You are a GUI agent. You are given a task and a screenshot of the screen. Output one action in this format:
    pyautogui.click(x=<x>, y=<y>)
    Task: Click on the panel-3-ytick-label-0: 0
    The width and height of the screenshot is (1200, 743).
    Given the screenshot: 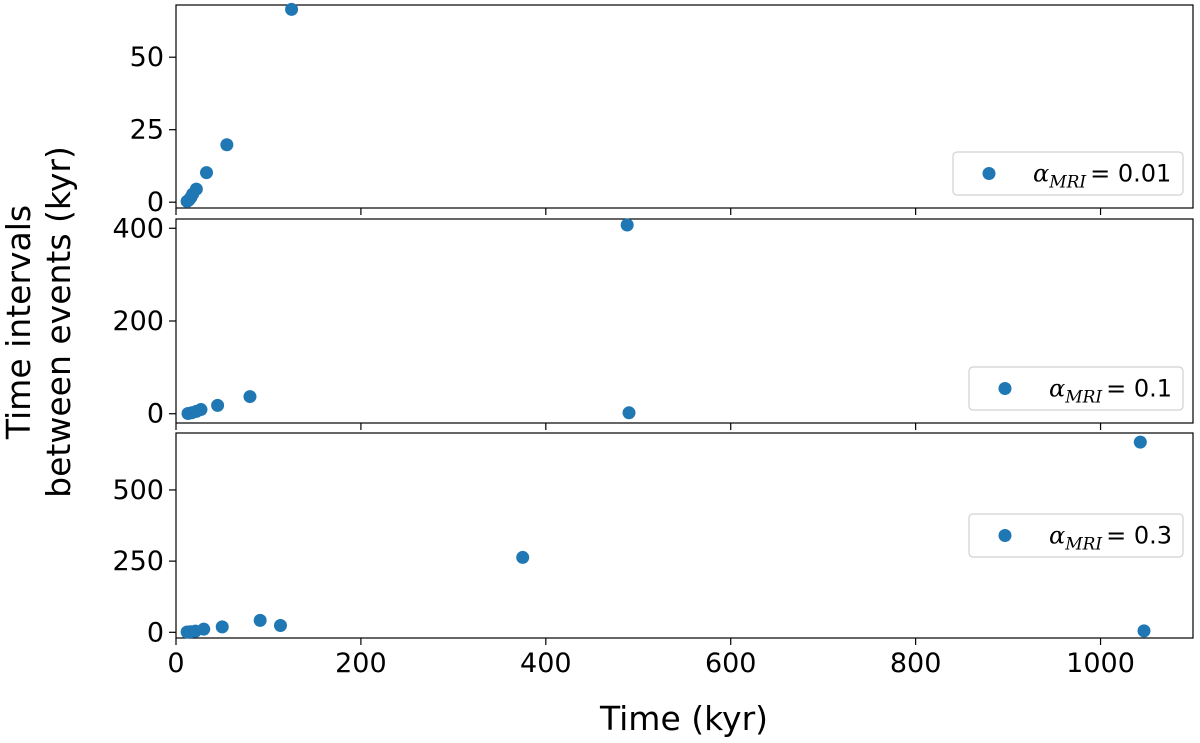 What is the action you would take?
    pyautogui.click(x=155, y=632)
    